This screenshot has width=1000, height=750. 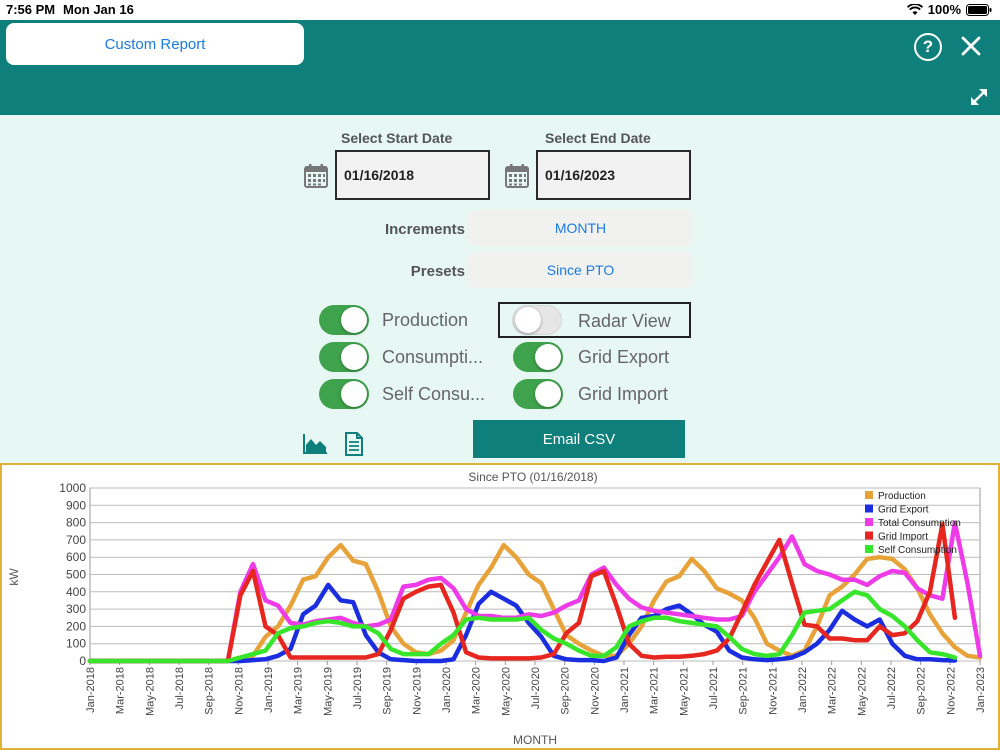 What do you see at coordinates (580, 228) in the screenshot?
I see `increments-select: MONTH` at bounding box center [580, 228].